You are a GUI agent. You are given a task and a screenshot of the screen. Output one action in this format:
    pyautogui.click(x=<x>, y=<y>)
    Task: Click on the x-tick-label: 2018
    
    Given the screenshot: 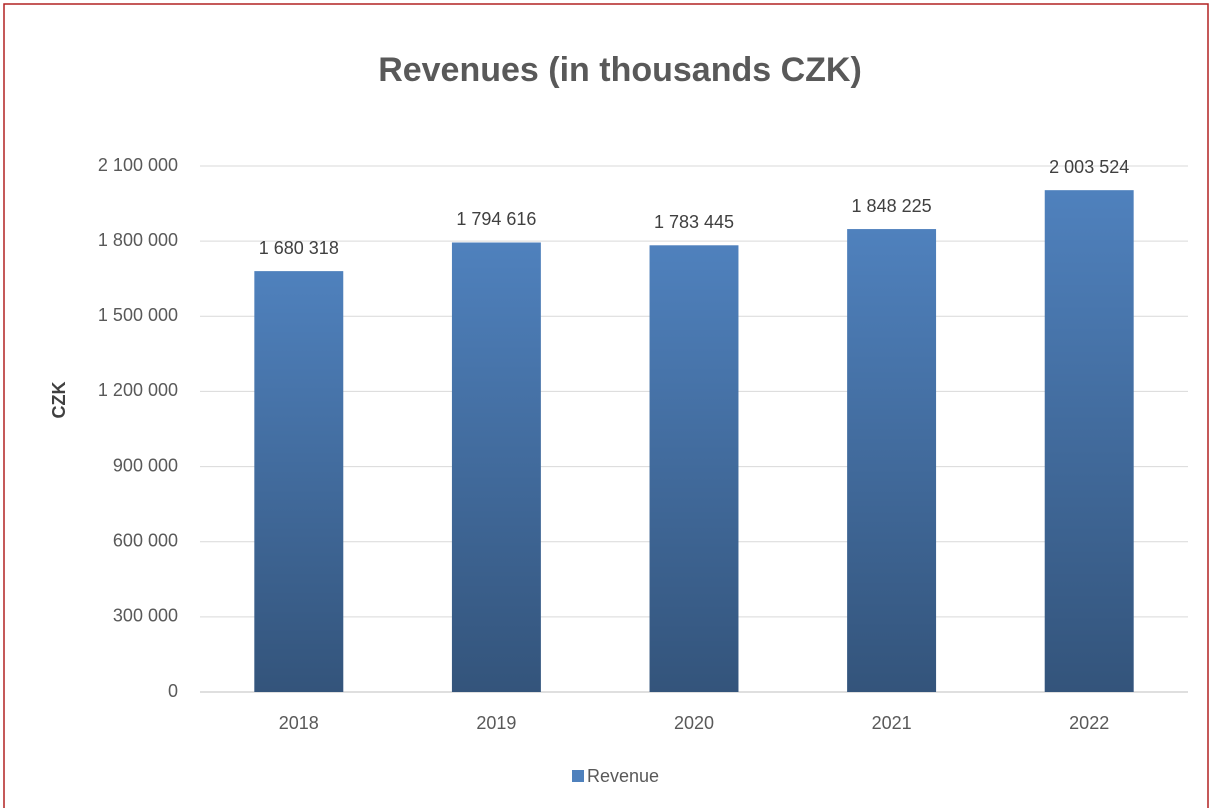 What is the action you would take?
    pyautogui.click(x=299, y=723)
    